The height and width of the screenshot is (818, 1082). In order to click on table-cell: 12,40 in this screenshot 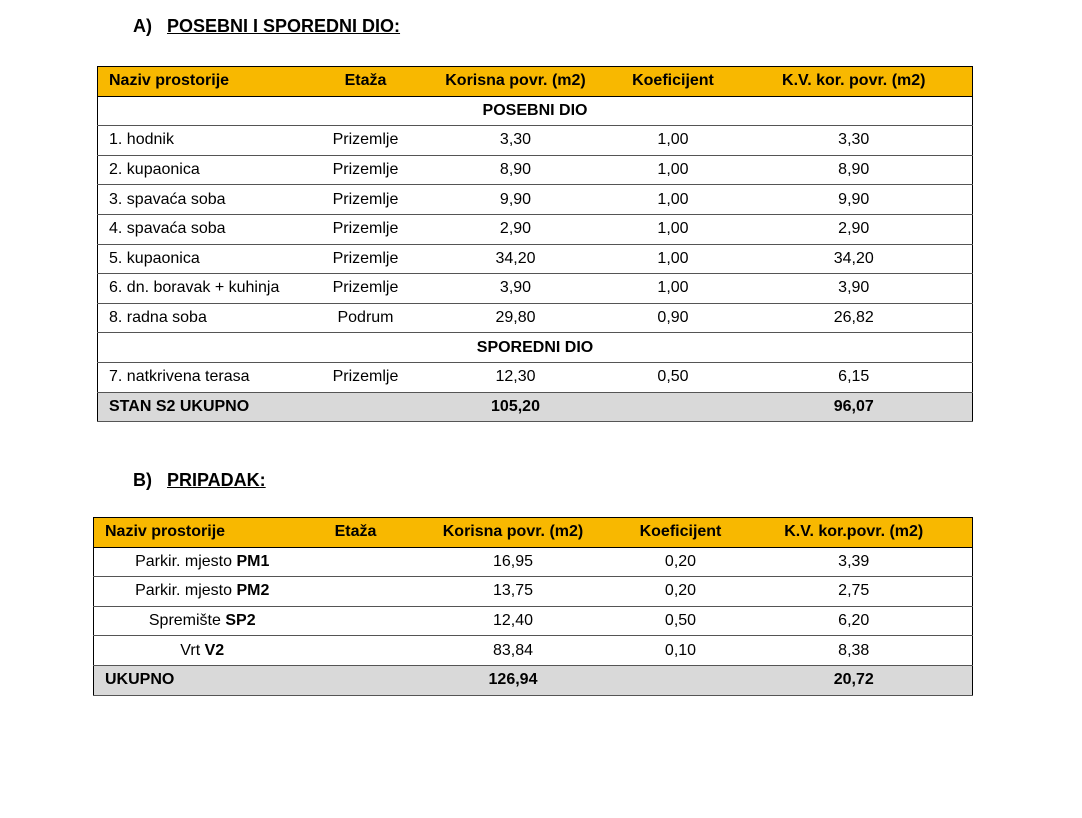, I will do `click(513, 621)`.